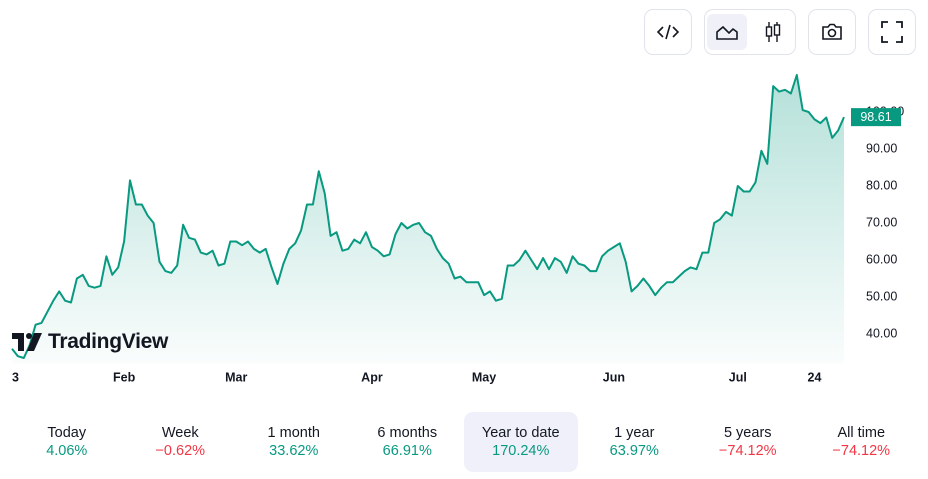  Describe the element at coordinates (750, 32) in the screenshot. I see `chart-style-toggle` at that location.